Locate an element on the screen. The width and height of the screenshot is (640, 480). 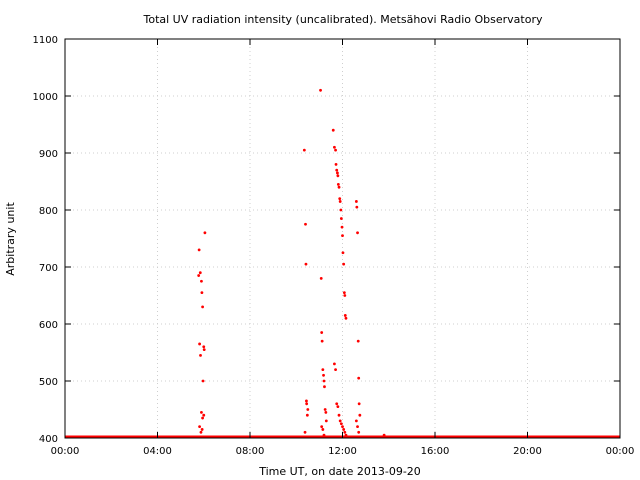
y-tick-label: 1000 is located at coordinates (45, 97).